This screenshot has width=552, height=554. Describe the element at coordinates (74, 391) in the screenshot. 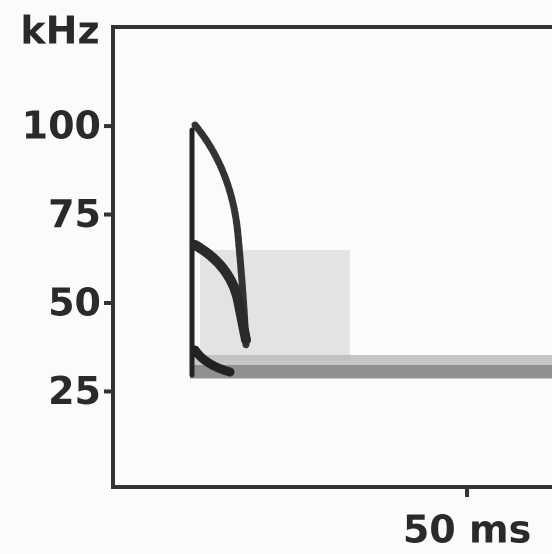

I see `y-tick-label: 25` at that location.